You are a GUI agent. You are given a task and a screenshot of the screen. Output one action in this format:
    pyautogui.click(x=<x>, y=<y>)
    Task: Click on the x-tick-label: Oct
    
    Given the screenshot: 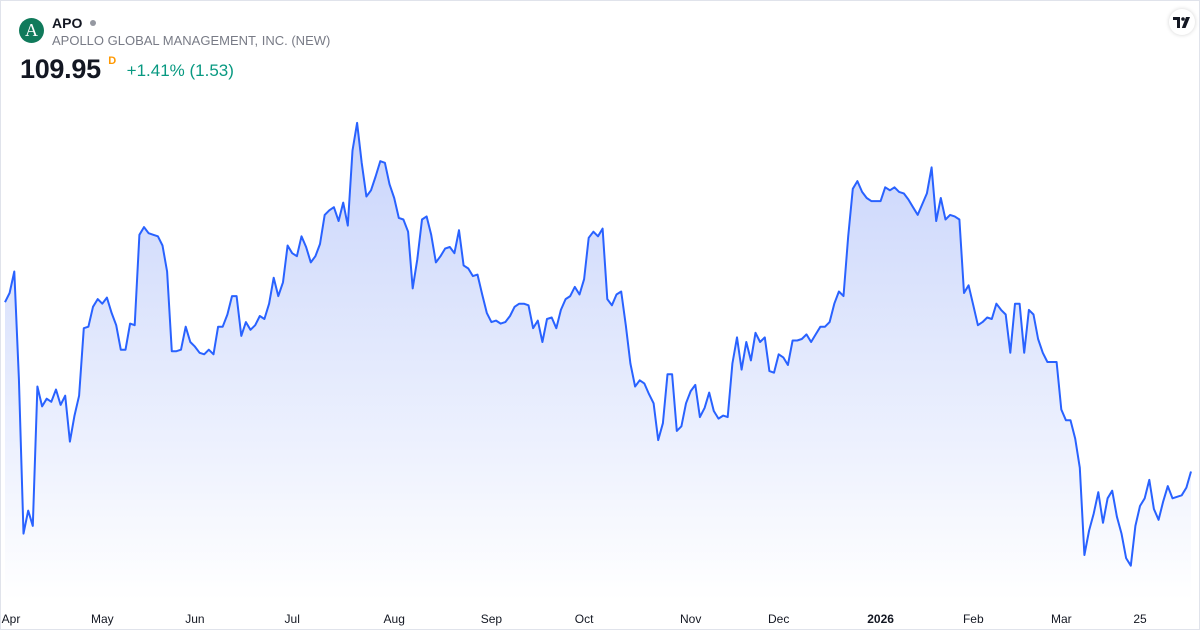 What is the action you would take?
    pyautogui.click(x=584, y=619)
    